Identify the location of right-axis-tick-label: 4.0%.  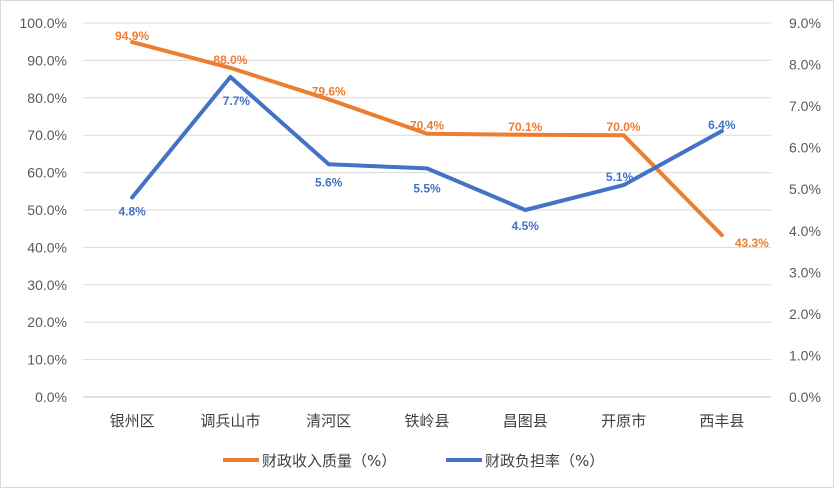
(805, 231).